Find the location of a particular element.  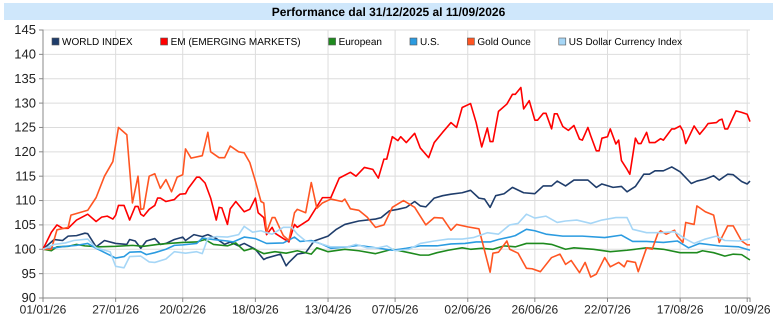

y-tick-label: 120 is located at coordinates (25, 151).